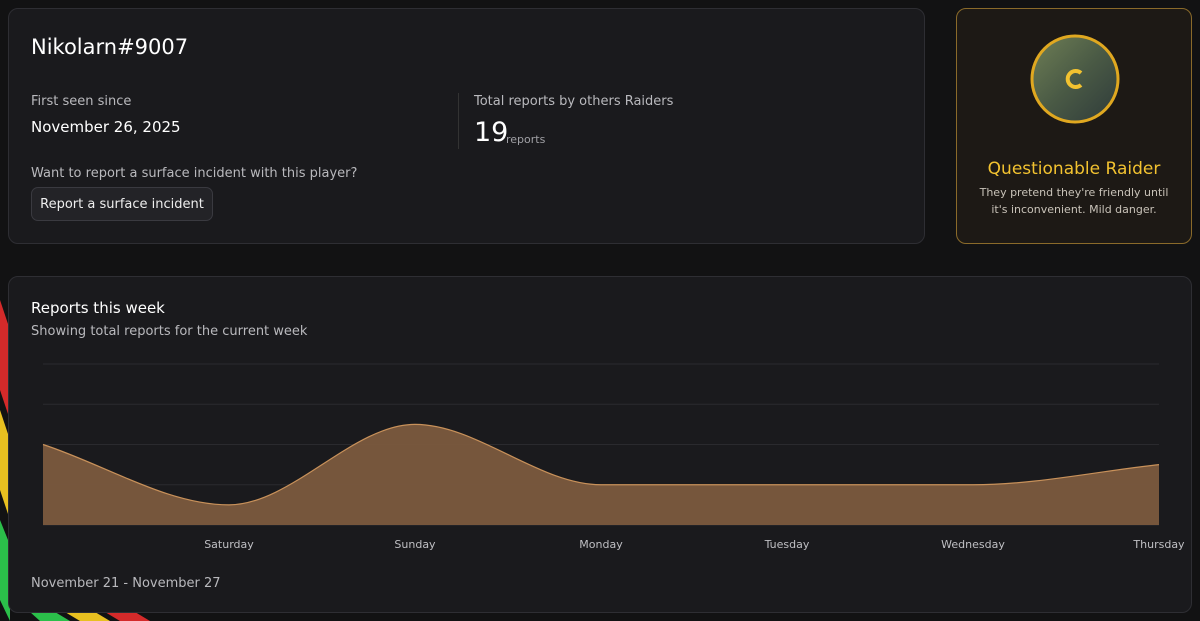 The width and height of the screenshot is (1200, 621). Describe the element at coordinates (601, 544) in the screenshot. I see `x-tick-label: Monday` at that location.